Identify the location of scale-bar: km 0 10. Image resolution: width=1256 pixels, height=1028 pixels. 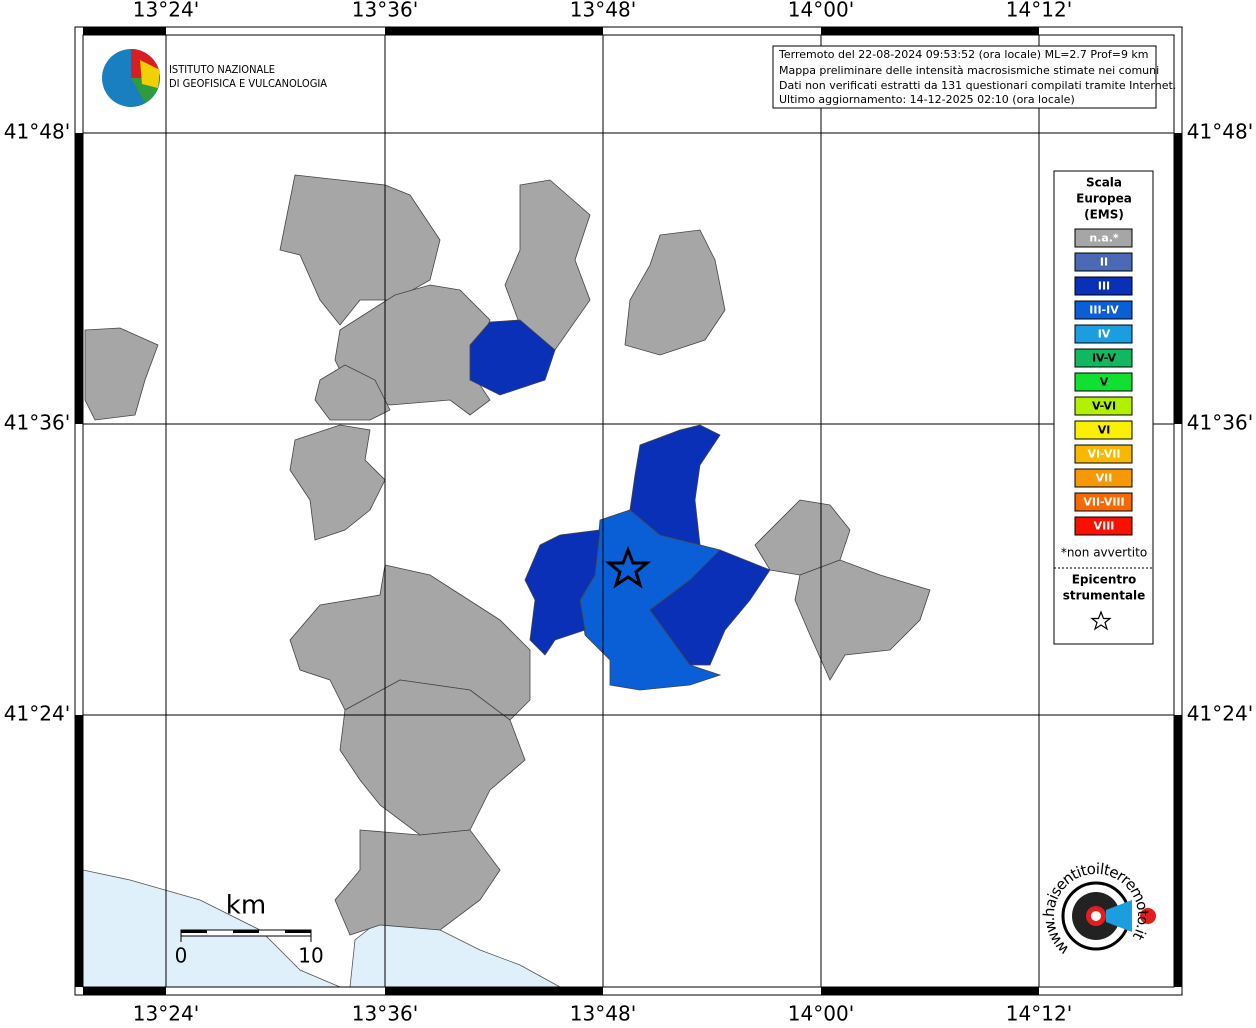
(249, 929).